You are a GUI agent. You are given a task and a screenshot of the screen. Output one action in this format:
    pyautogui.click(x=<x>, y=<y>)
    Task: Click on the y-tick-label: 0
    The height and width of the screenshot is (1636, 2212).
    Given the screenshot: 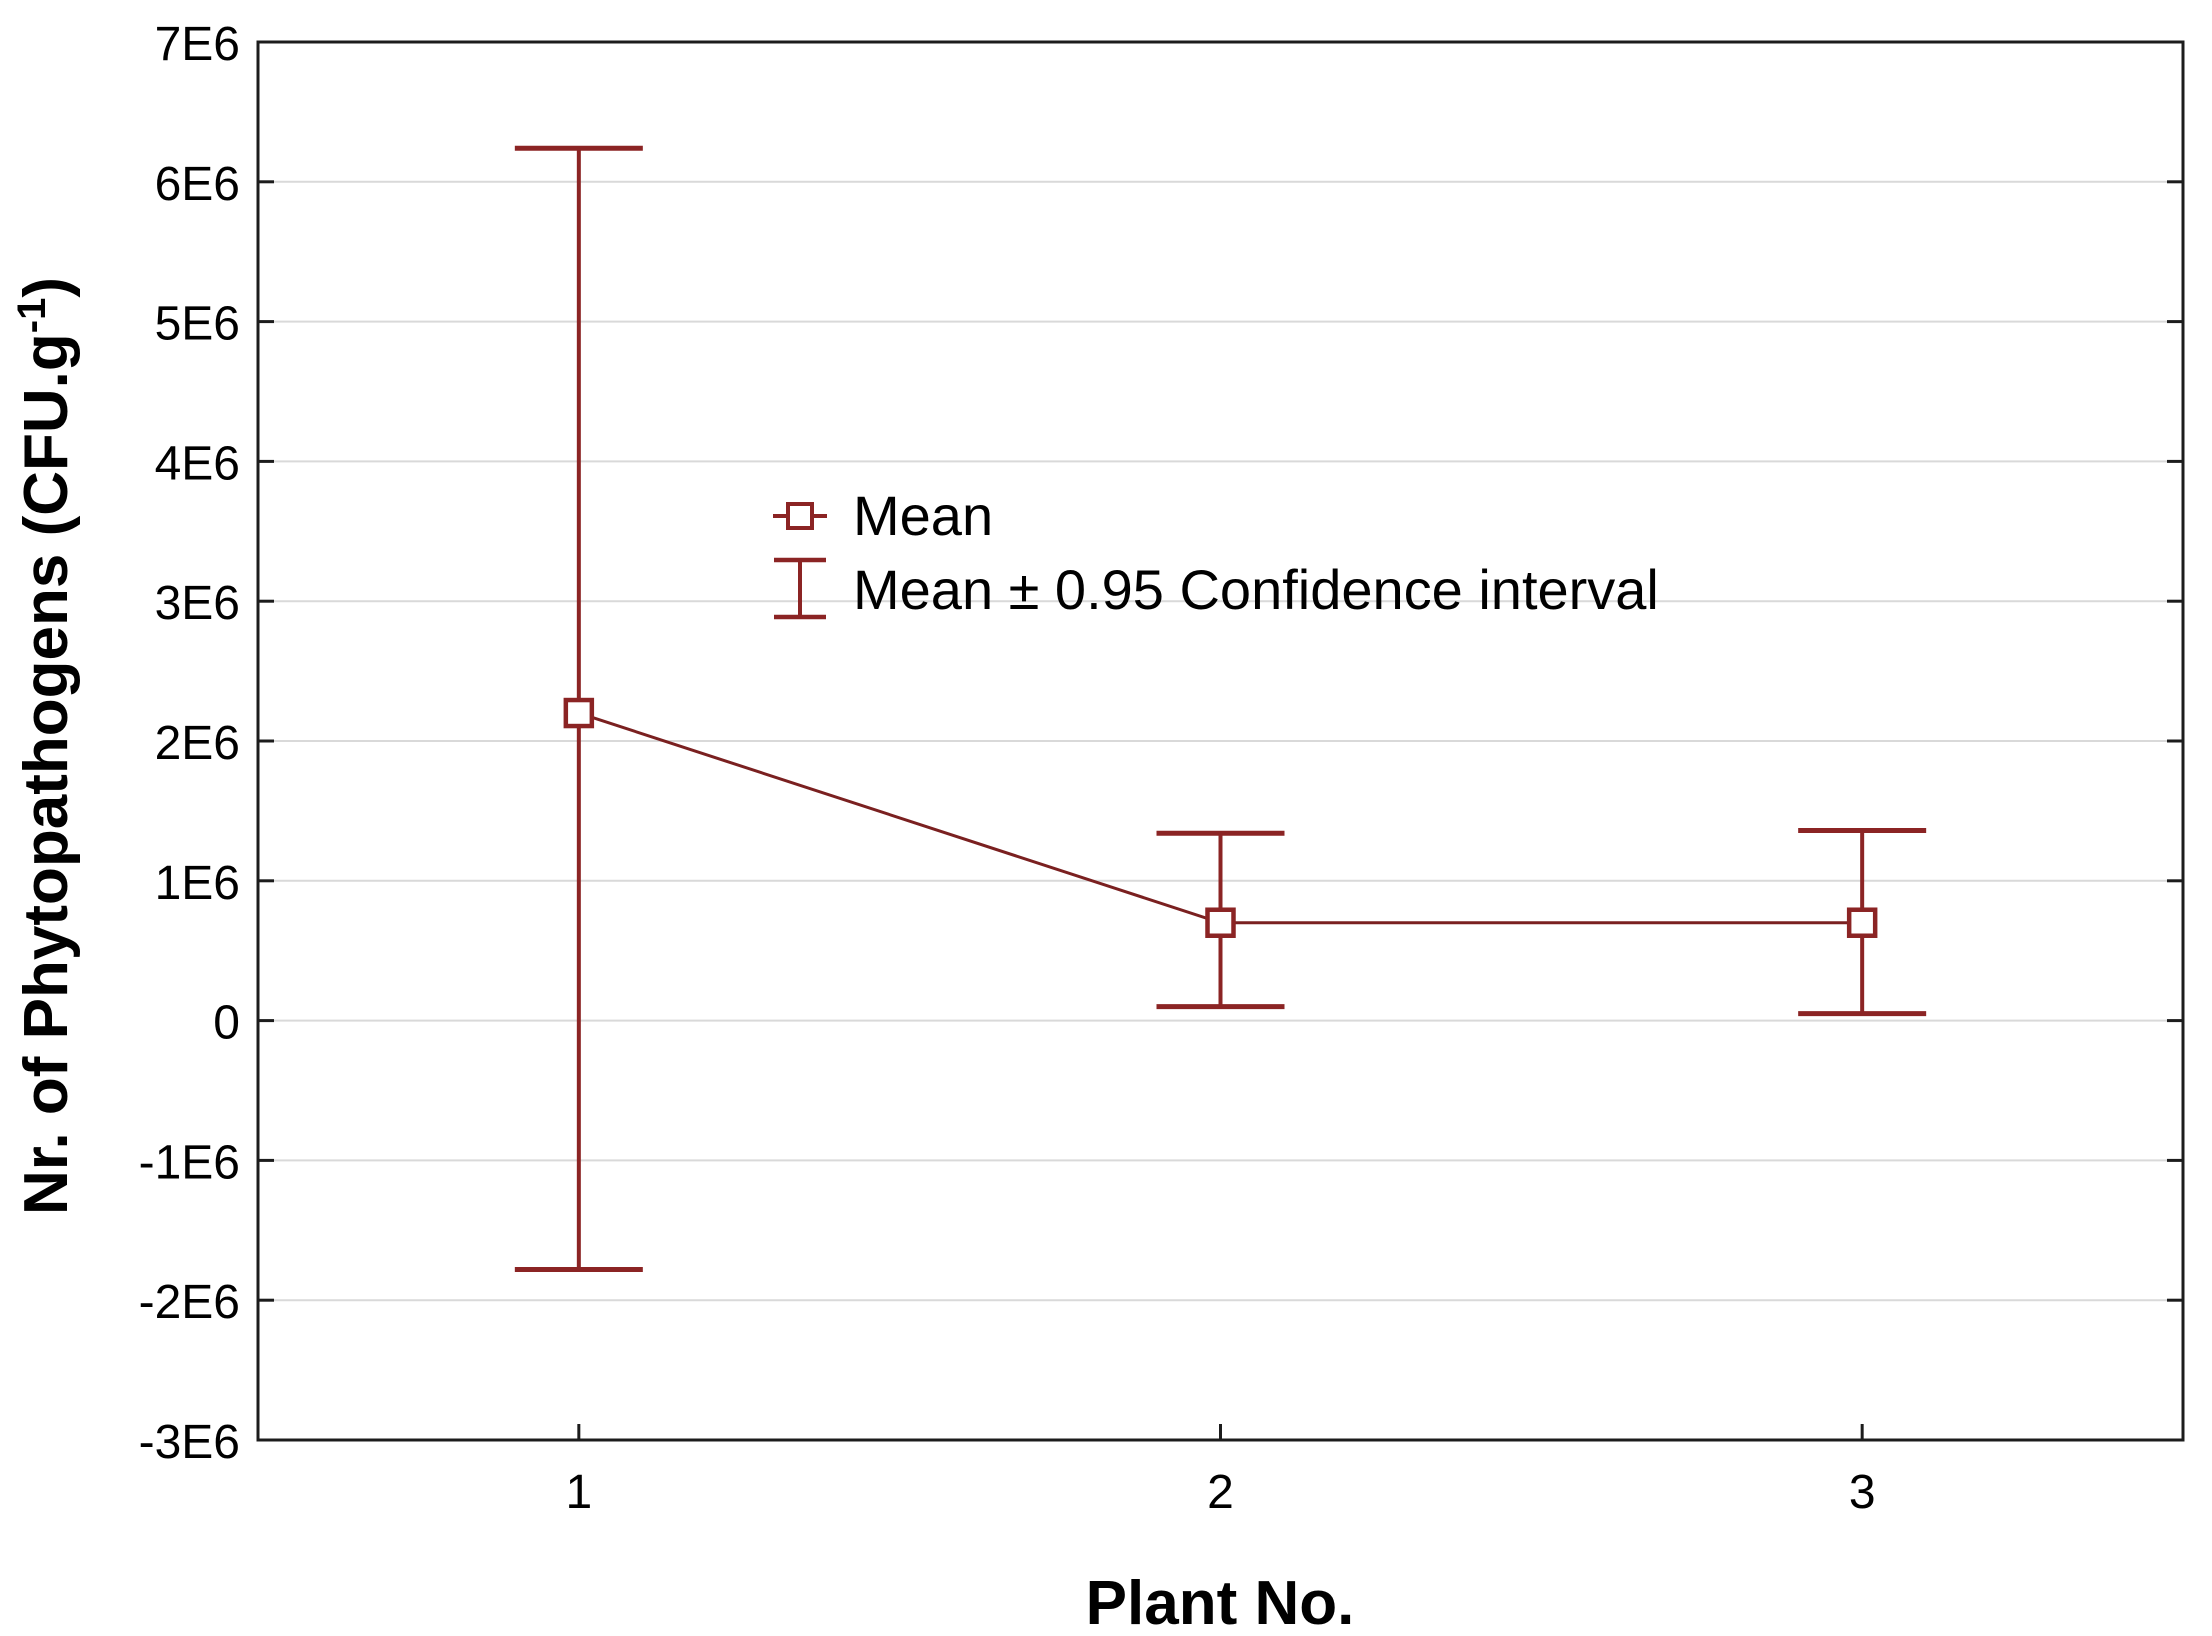 What is the action you would take?
    pyautogui.click(x=226, y=1023)
    